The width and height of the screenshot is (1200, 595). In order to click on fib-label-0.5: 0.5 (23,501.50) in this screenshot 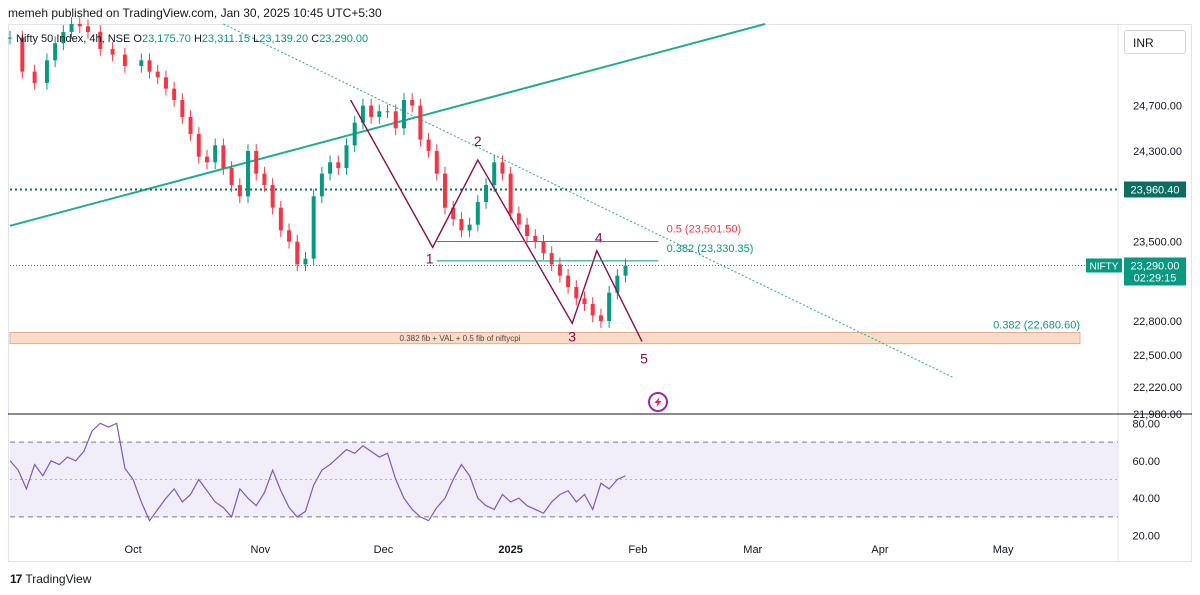, I will do `click(704, 230)`.